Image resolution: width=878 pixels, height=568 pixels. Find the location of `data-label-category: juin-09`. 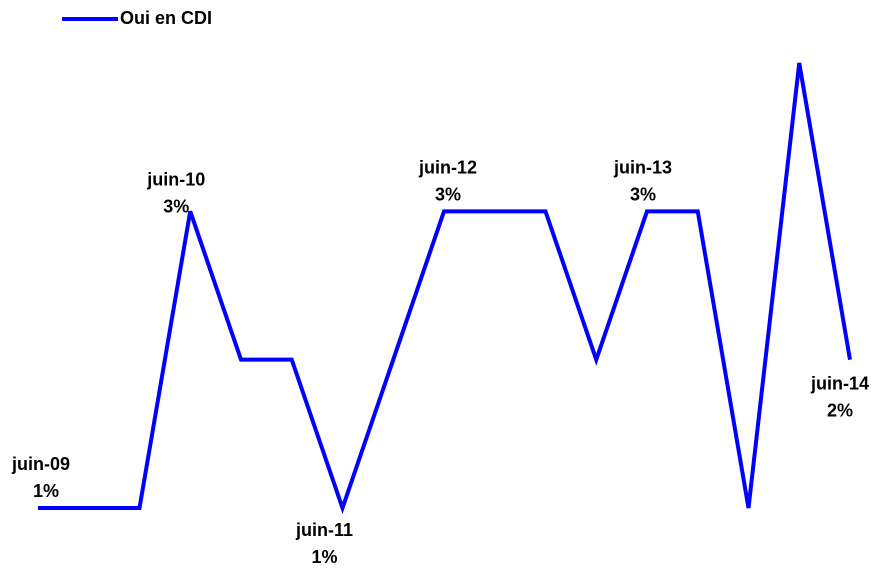

data-label-category: juin-09 is located at coordinates (40, 464).